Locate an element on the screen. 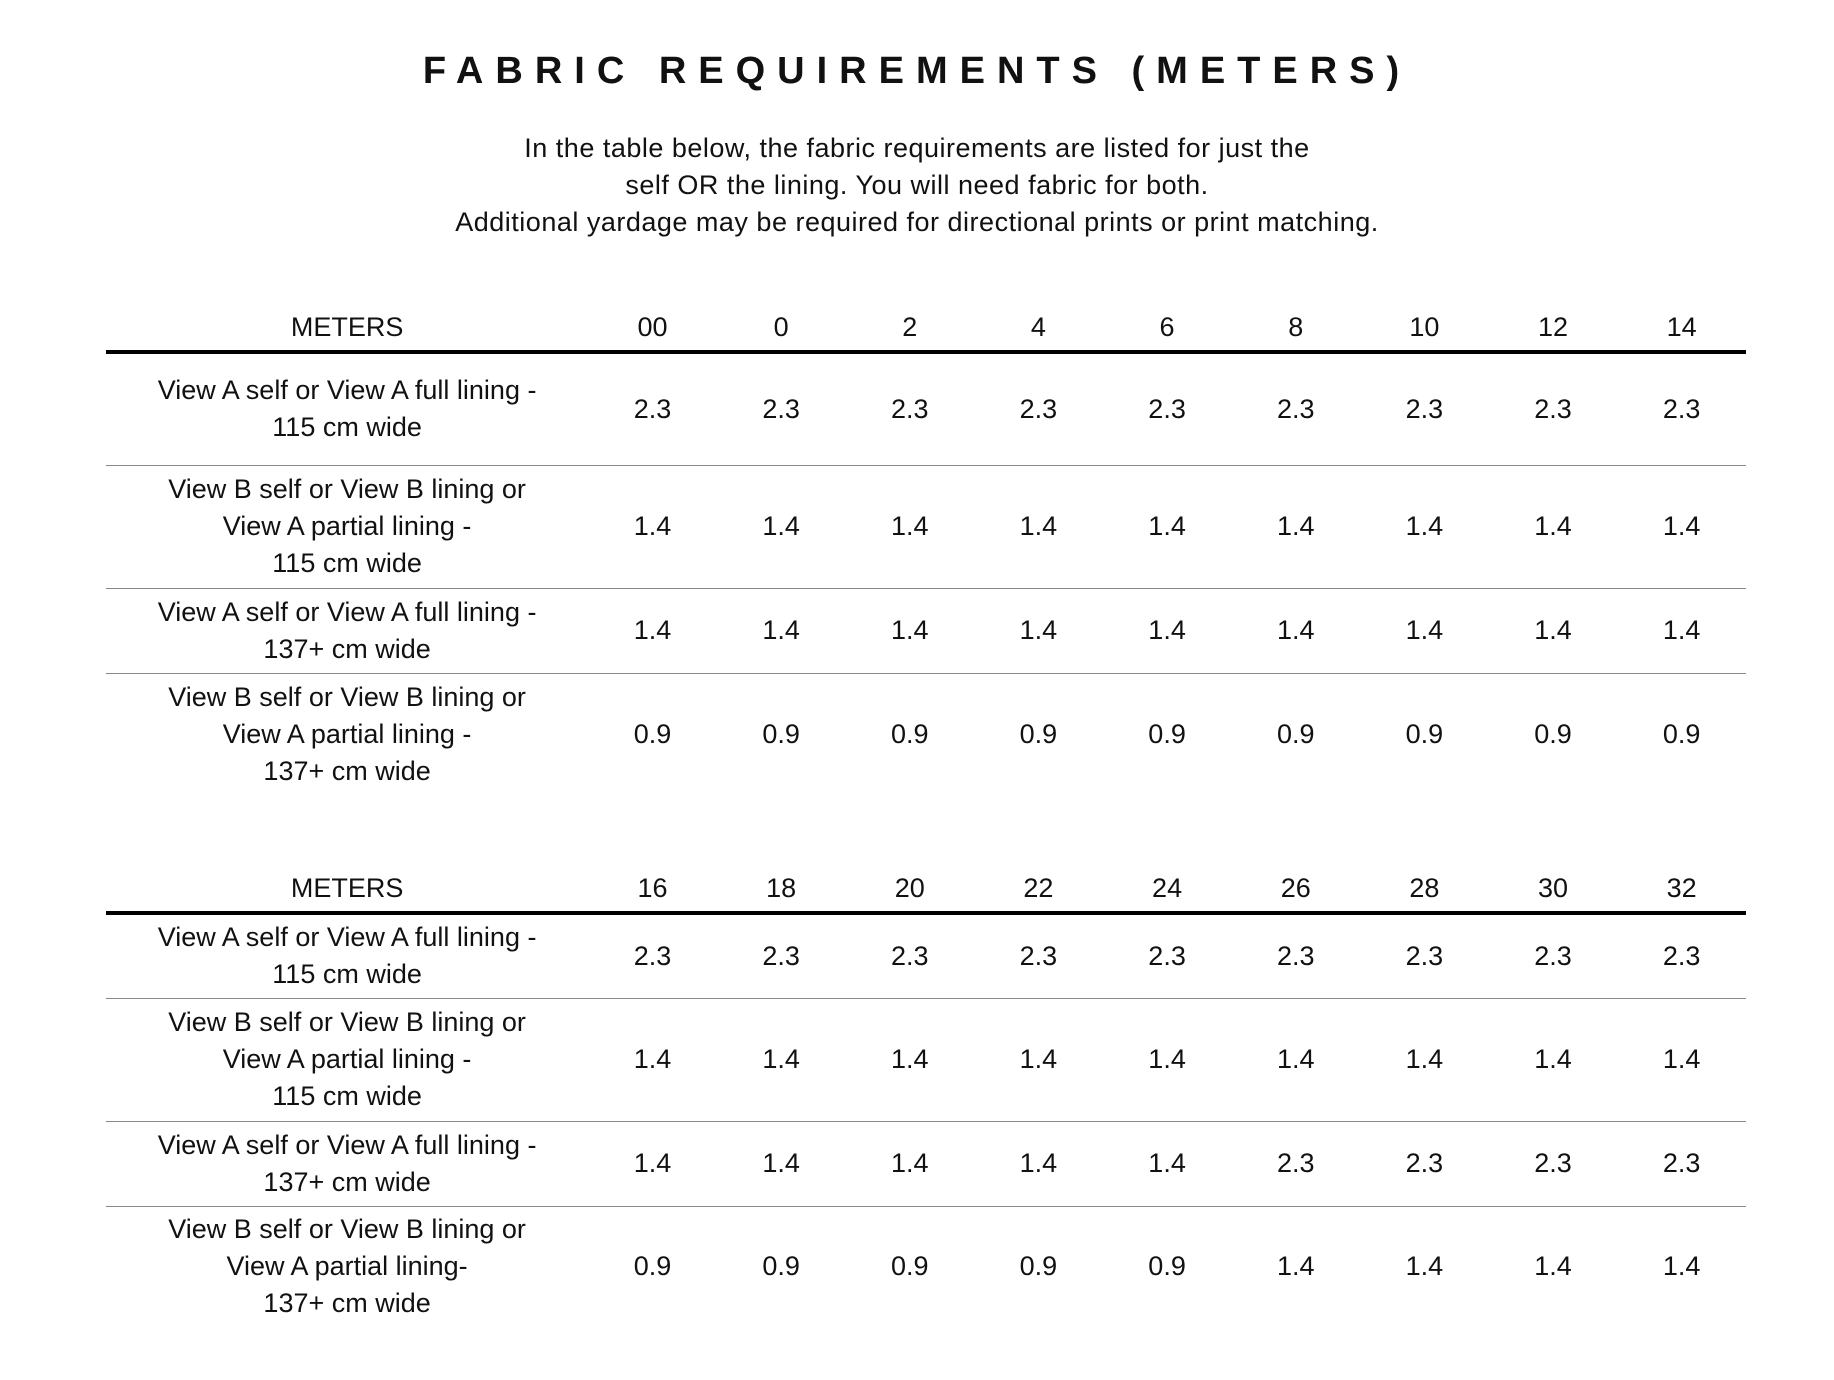 The image size is (1834, 1380). header-row: METERS 00 0 2 4 6 8 10 12 14 is located at coordinates (926, 329).